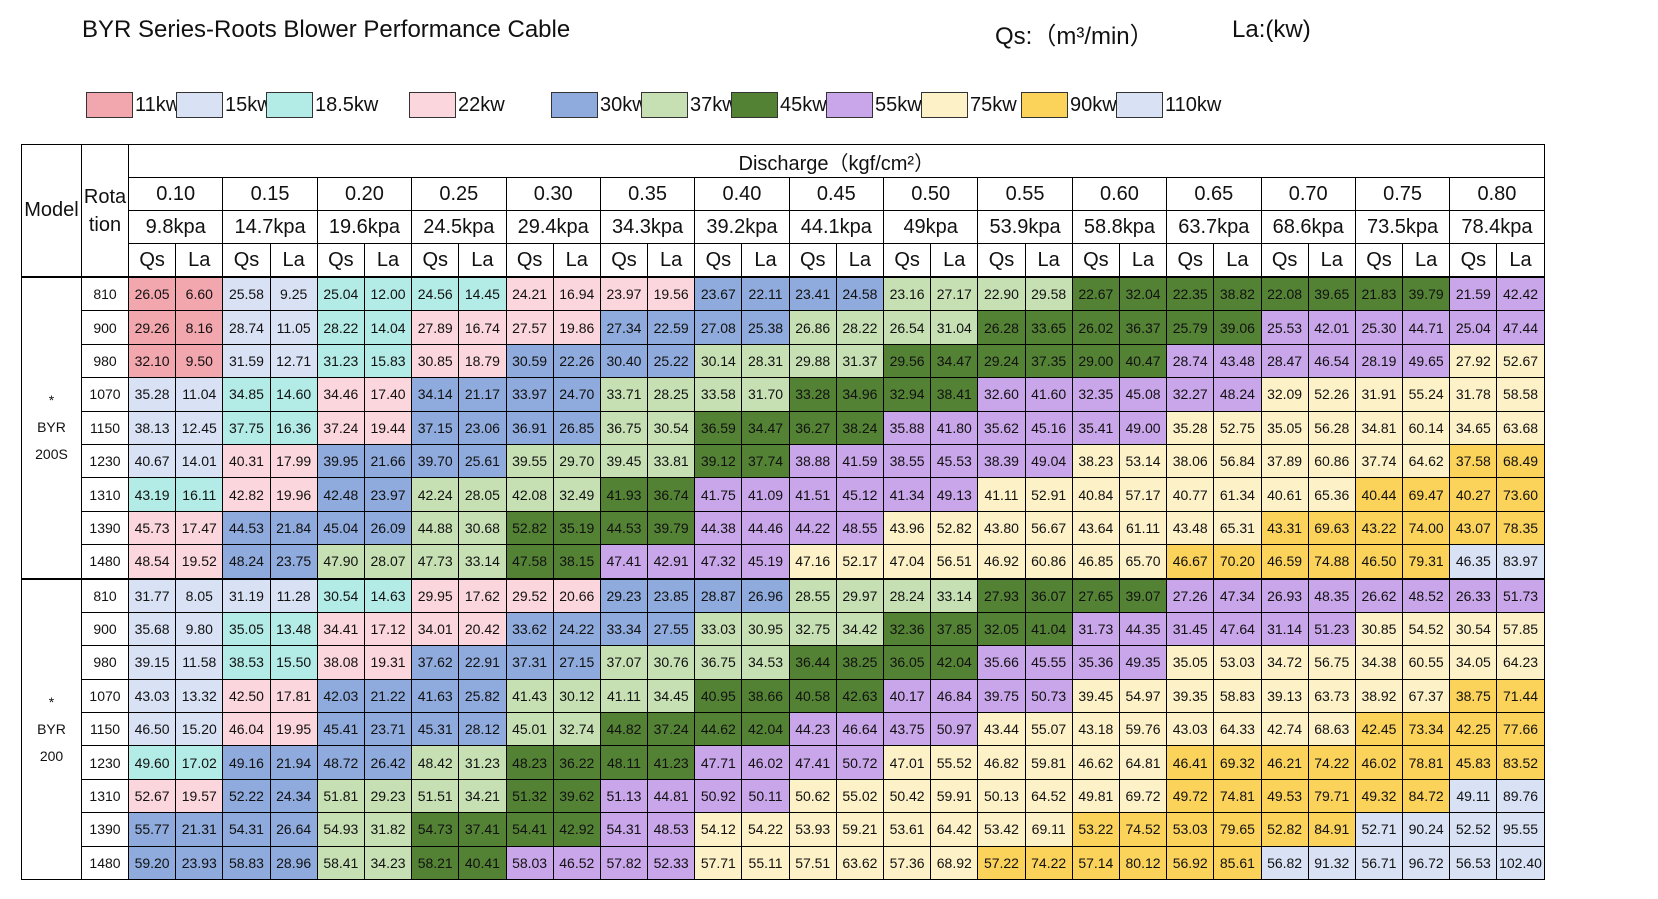  What do you see at coordinates (1379, 829) in the screenshot?
I see `qs-cell: 52.71` at bounding box center [1379, 829].